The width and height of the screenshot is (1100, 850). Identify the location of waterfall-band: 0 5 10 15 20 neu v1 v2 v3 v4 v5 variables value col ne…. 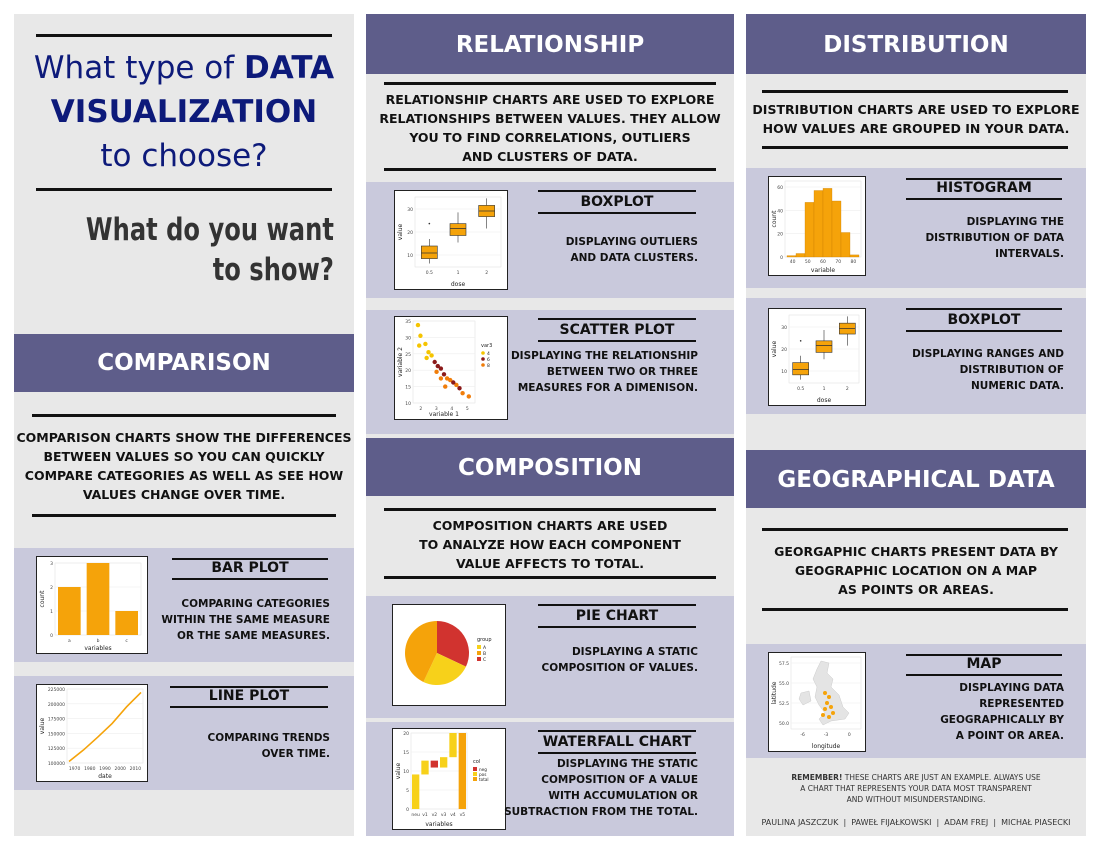
(550, 779).